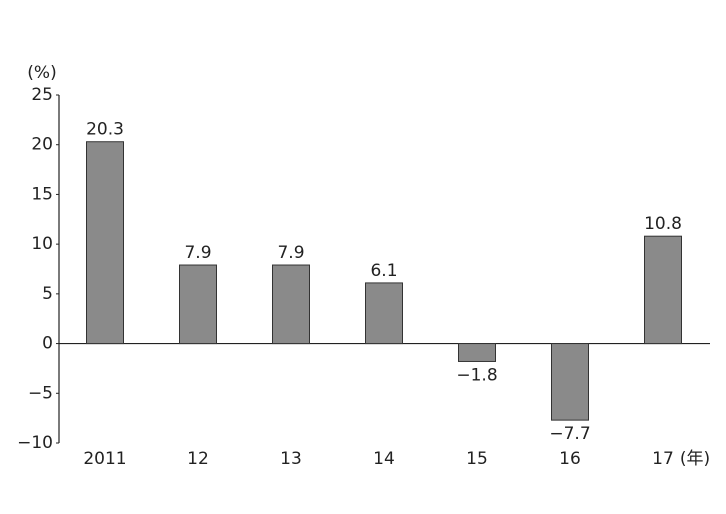 This screenshot has width=726, height=514. Describe the element at coordinates (40, 393) in the screenshot. I see `y-tick-label: −5` at that location.